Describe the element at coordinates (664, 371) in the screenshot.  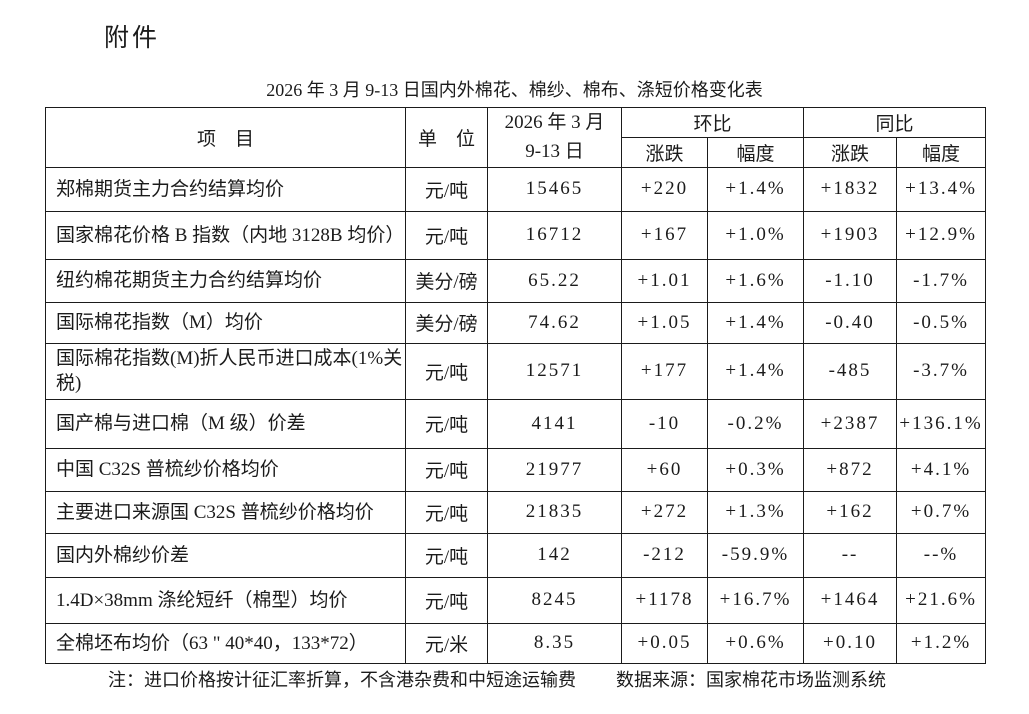
I see `mom-change-cell: +177` at that location.